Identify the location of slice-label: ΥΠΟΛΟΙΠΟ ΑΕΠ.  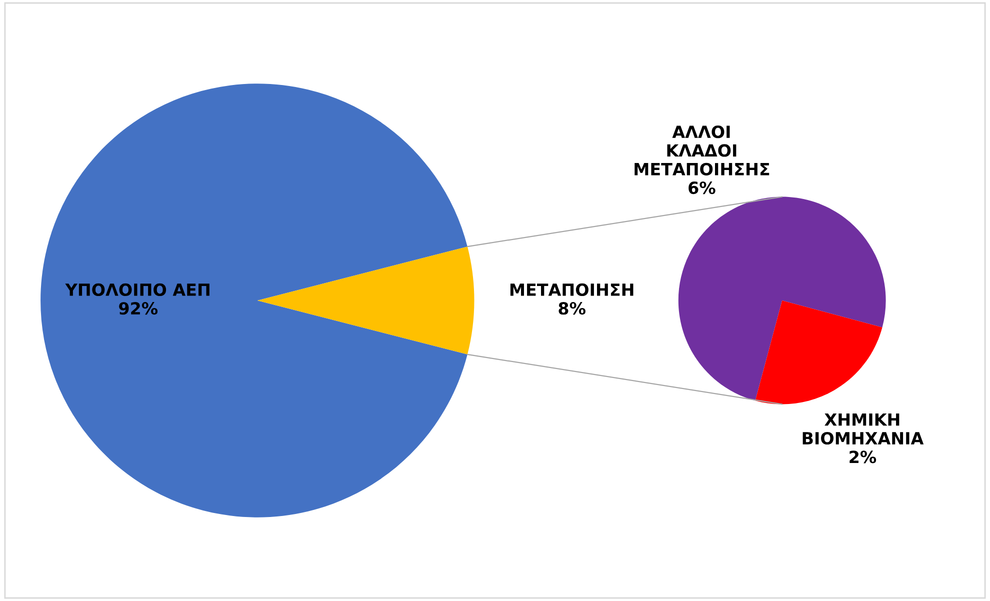
(137, 289).